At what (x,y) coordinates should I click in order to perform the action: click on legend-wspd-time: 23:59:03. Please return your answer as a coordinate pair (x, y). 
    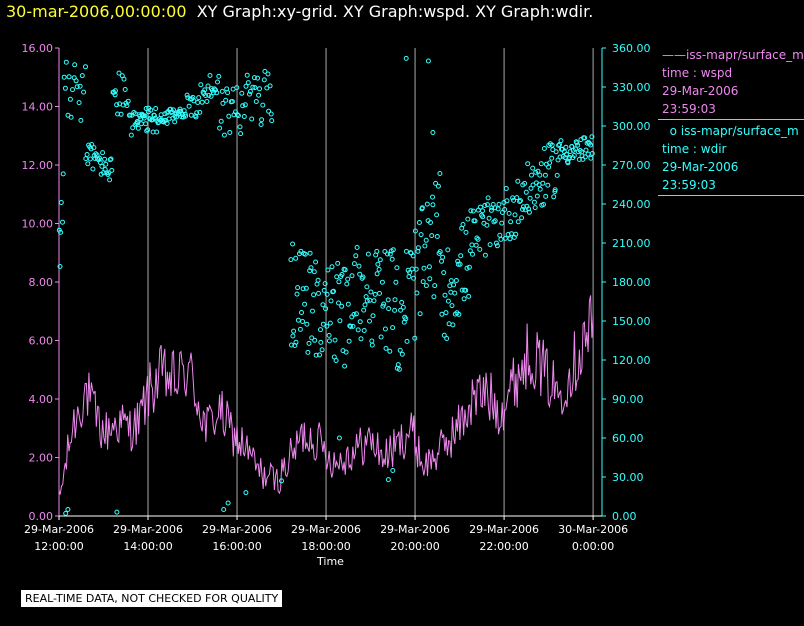
    Looking at the image, I should click on (689, 109).